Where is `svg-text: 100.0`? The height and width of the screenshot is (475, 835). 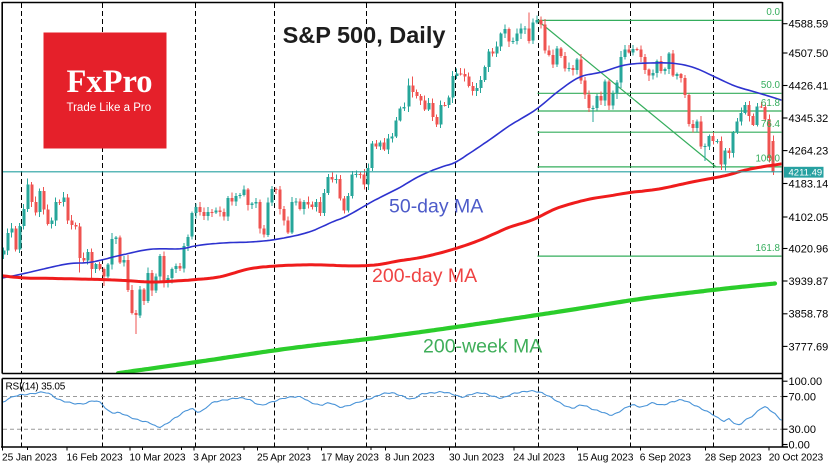
svg-text: 100.0 is located at coordinates (767, 159).